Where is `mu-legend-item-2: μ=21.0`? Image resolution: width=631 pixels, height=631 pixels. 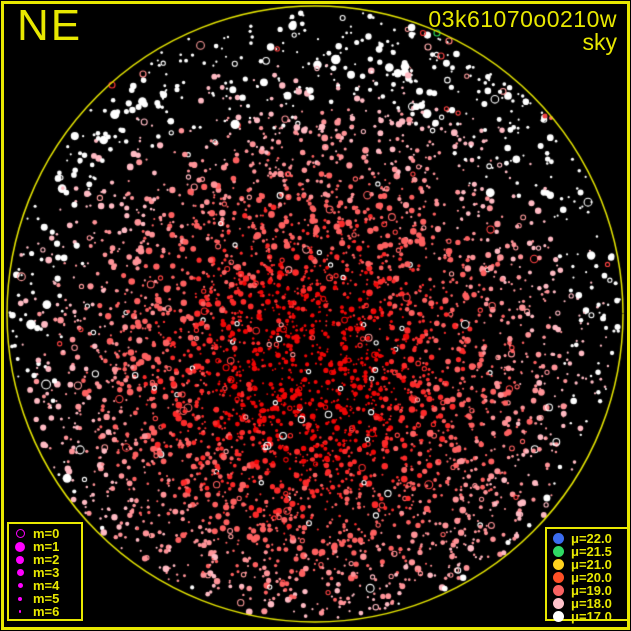 mu-legend-item-2: μ=21.0 is located at coordinates (587, 564).